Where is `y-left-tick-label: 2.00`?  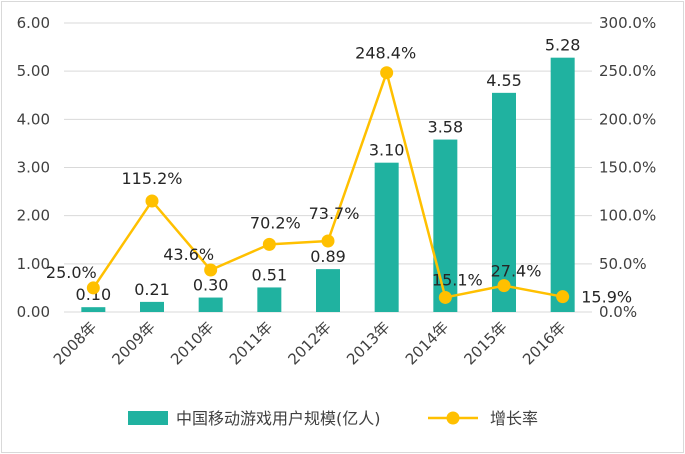
y-left-tick-label: 2.00 is located at coordinates (33, 216).